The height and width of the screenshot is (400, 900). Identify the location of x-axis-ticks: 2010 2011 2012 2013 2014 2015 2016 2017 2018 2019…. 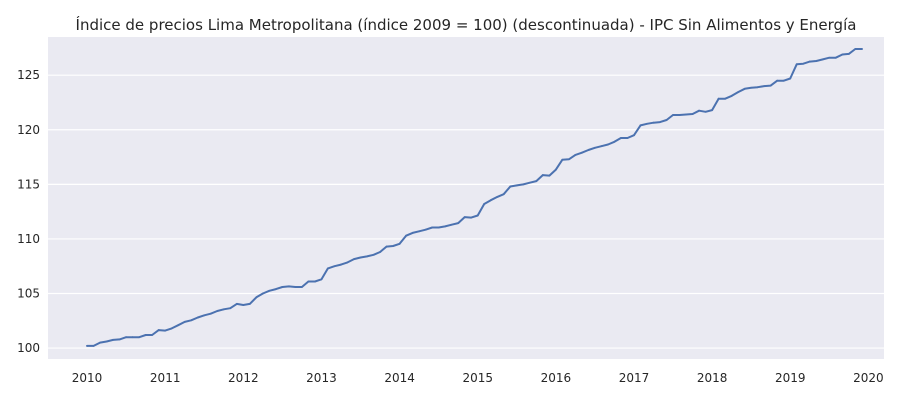
(478, 378).